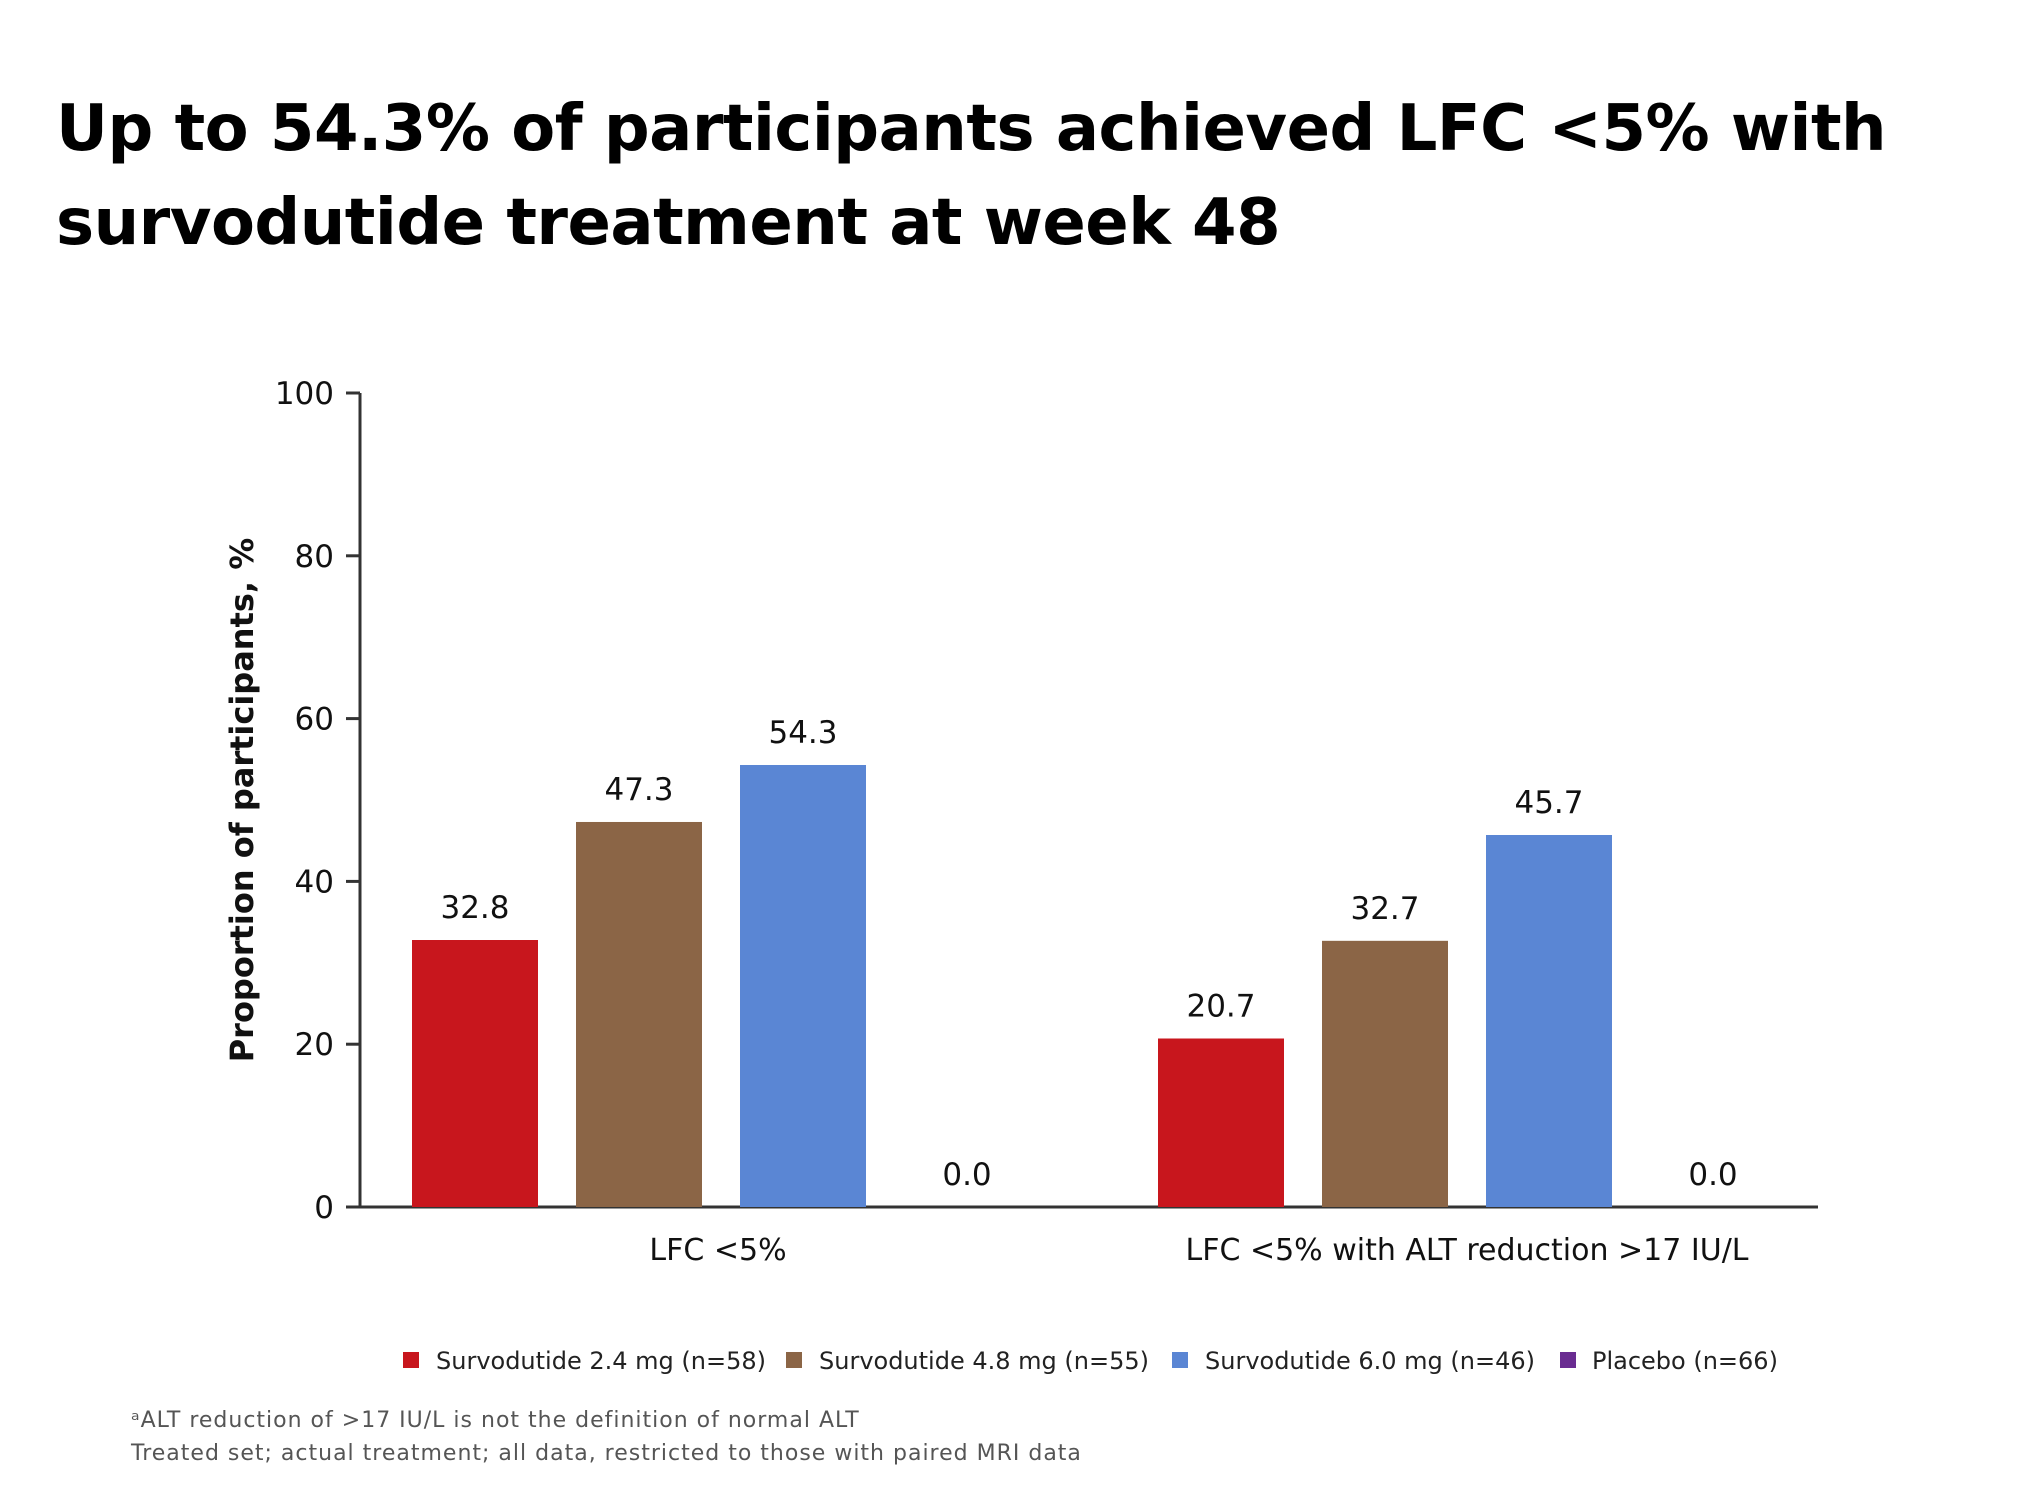 The height and width of the screenshot is (1487, 2034). I want to click on y-tick-label-80: 80, so click(314, 557).